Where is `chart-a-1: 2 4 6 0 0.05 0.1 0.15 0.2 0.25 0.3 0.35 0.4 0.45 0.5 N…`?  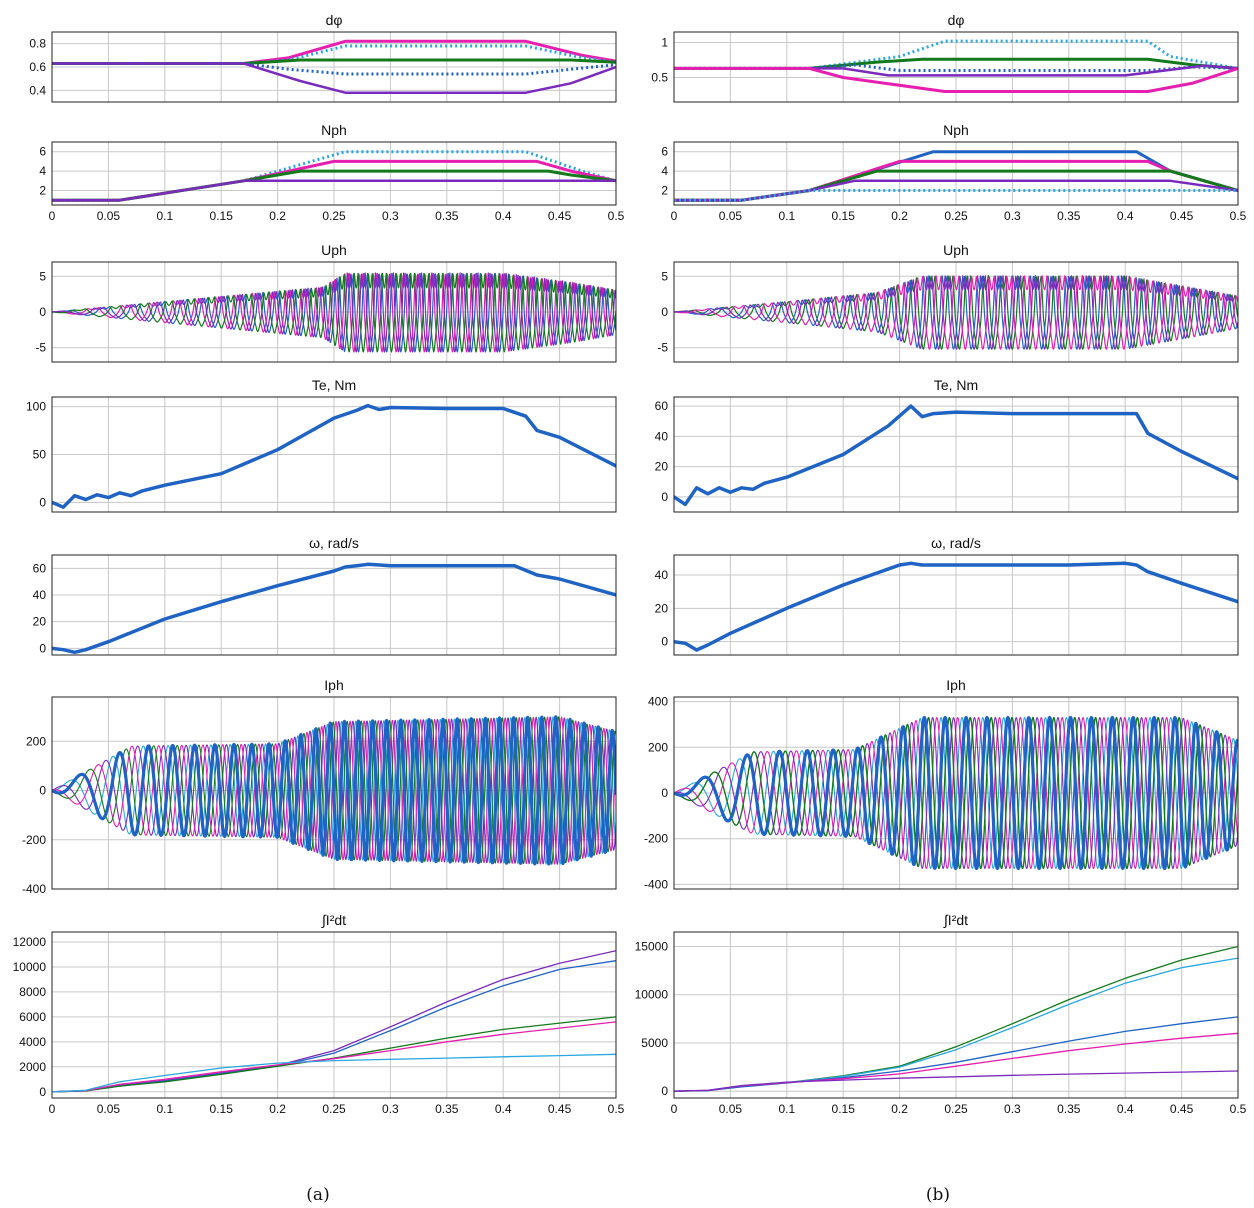
chart-a-1: 2 4 6 0 0.05 0.1 0.15 0.2 0.25 0.3 0.35 0.4 0.45 0.5 N… is located at coordinates (331, 172).